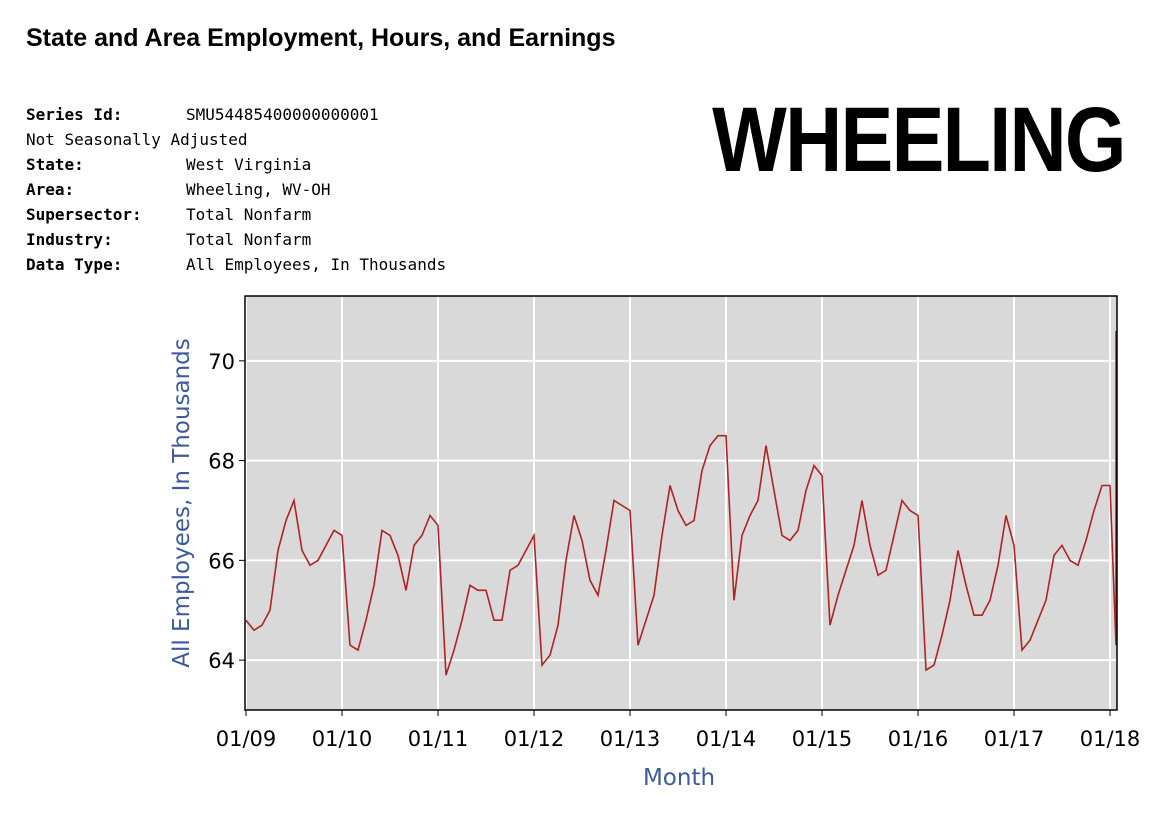 This screenshot has height=821, width=1173. What do you see at coordinates (221, 561) in the screenshot?
I see `y-tick-label: 66` at bounding box center [221, 561].